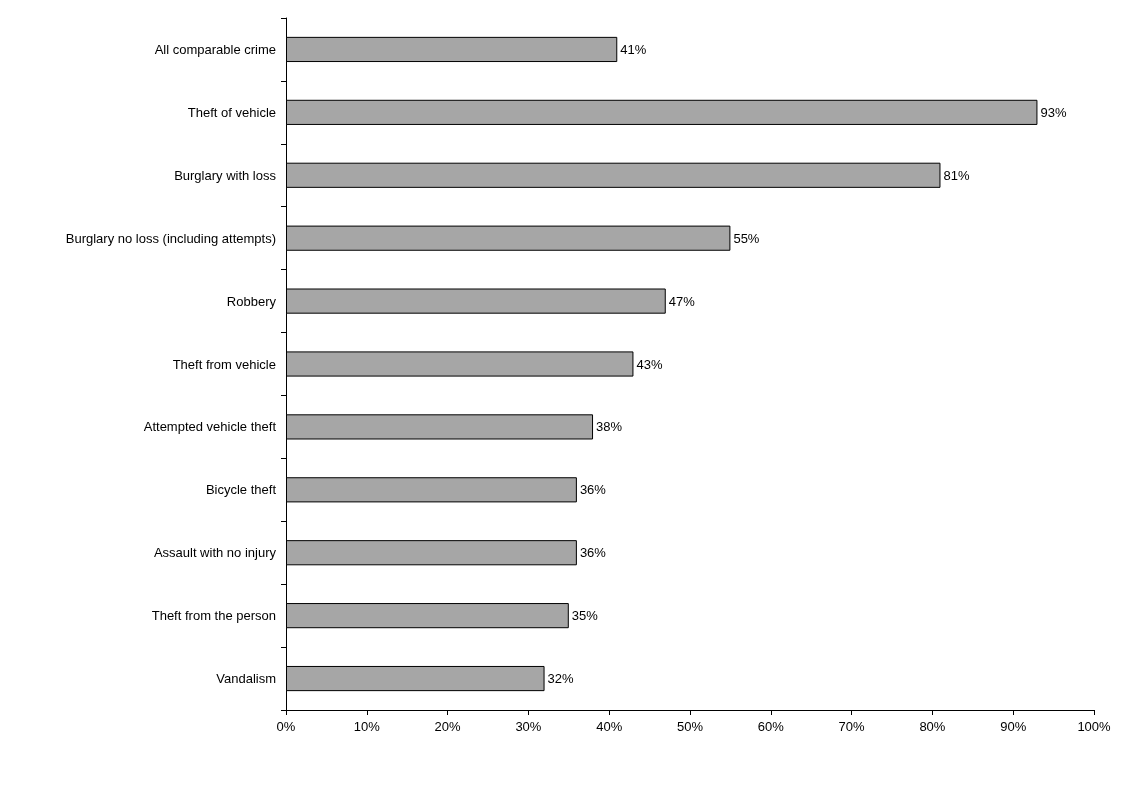 The image size is (1130, 785). I want to click on y-tick-label: Theft from the person, so click(213, 616).